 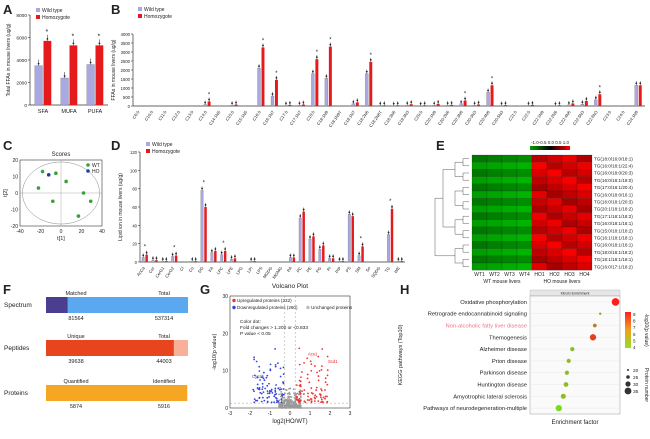 I want to click on panel-letter-a: A, so click(x=8, y=9).